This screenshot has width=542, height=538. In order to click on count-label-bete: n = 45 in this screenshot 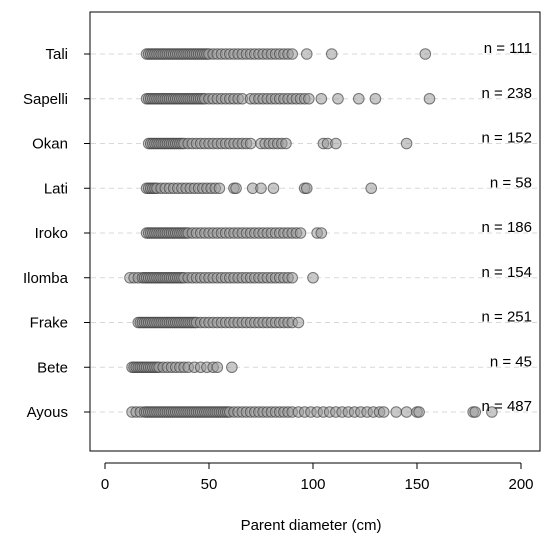, I will do `click(511, 361)`.